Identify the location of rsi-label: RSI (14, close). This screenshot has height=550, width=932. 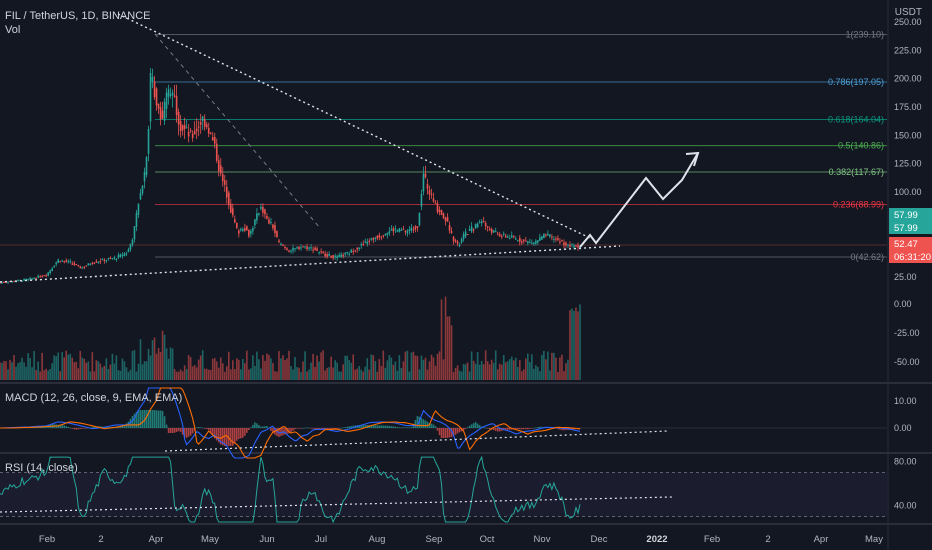
(41, 468).